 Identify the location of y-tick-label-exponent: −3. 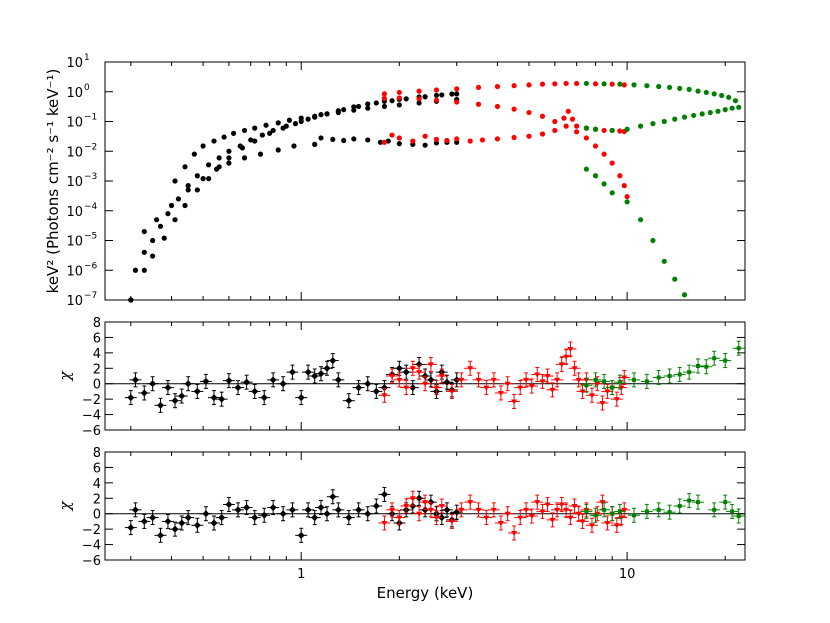
(90, 177).